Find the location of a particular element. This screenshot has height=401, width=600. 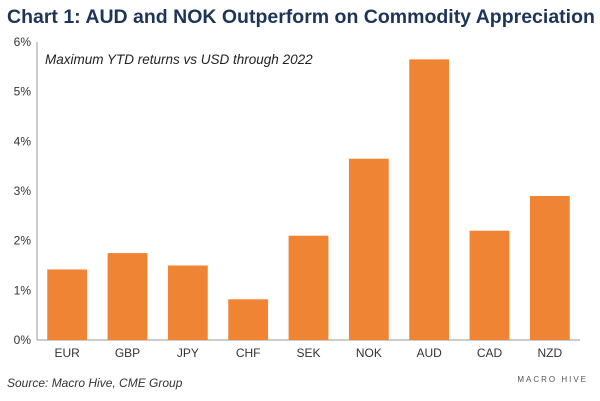

x-axis-ticks: EUR GBP JPY CHF SEK NOK AUD CAD NZD is located at coordinates (308, 353).